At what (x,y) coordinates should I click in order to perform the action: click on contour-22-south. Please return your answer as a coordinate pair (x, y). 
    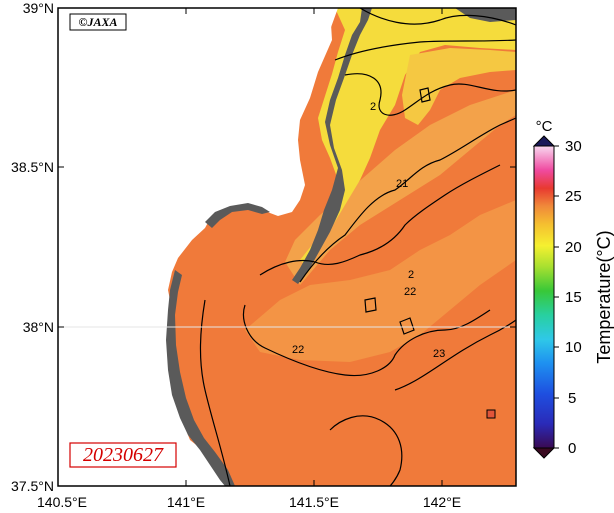
    Looking at the image, I should click on (367, 340).